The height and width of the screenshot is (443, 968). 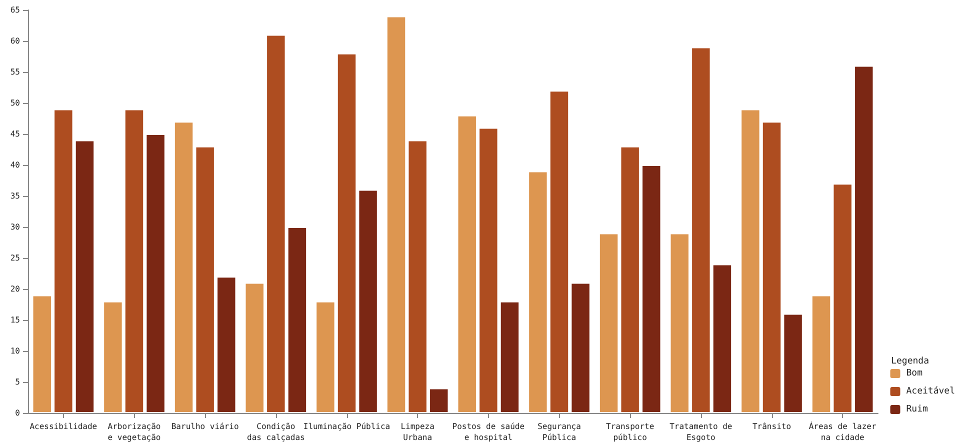 What do you see at coordinates (488, 432) in the screenshot?
I see `x-tick-label: Postos de saúde e hospital` at bounding box center [488, 432].